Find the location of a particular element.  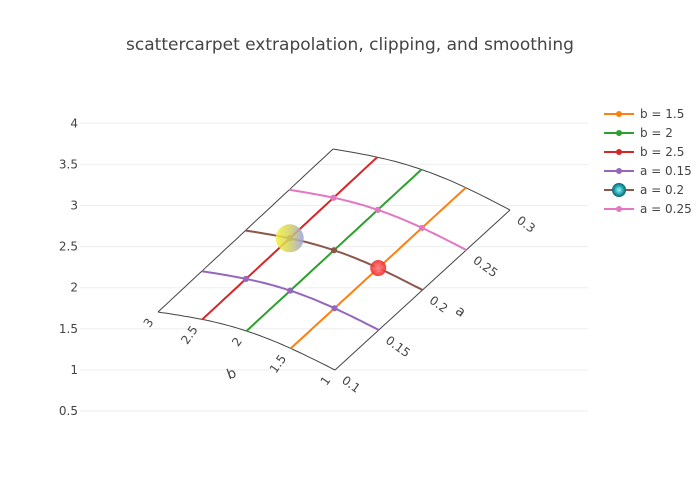

legend-item: a = 0.25 is located at coordinates (648, 209).